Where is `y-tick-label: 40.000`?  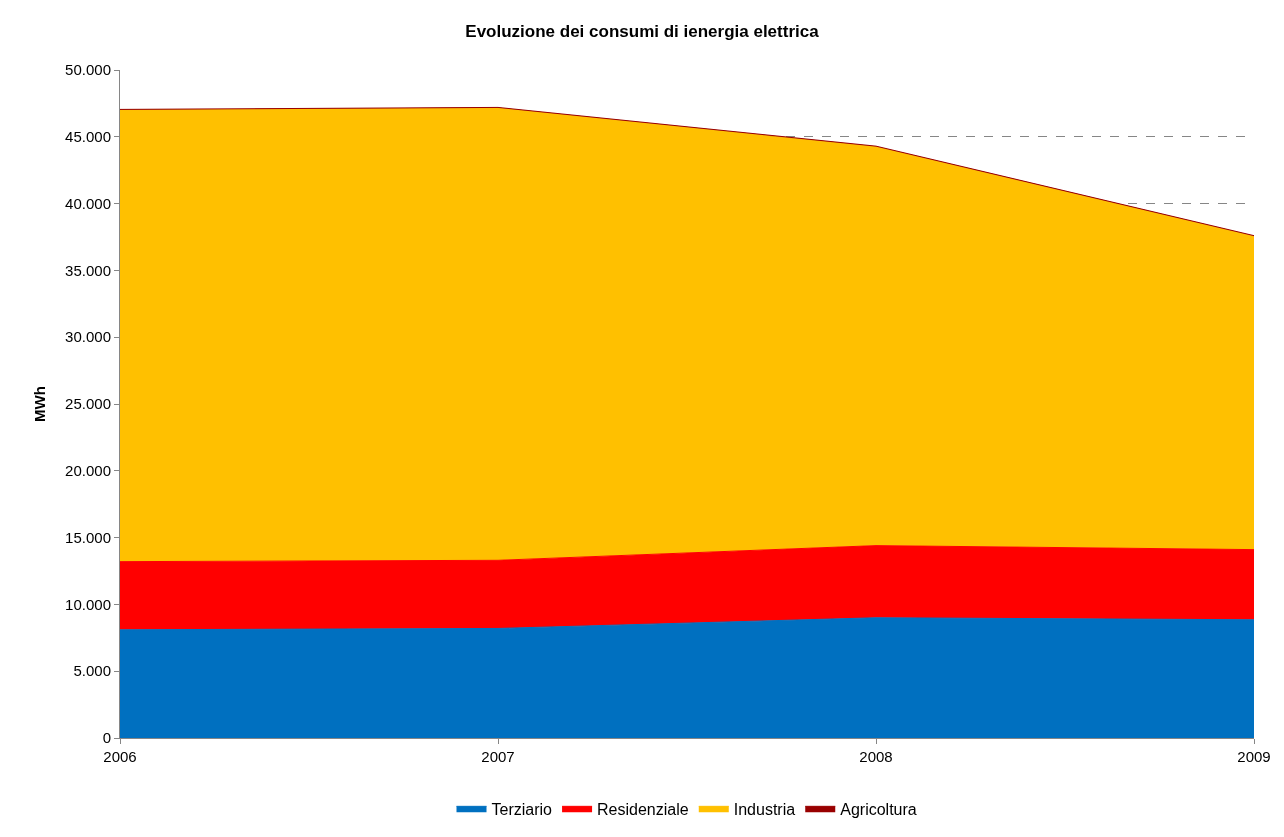
y-tick-label: 40.000 is located at coordinates (88, 203).